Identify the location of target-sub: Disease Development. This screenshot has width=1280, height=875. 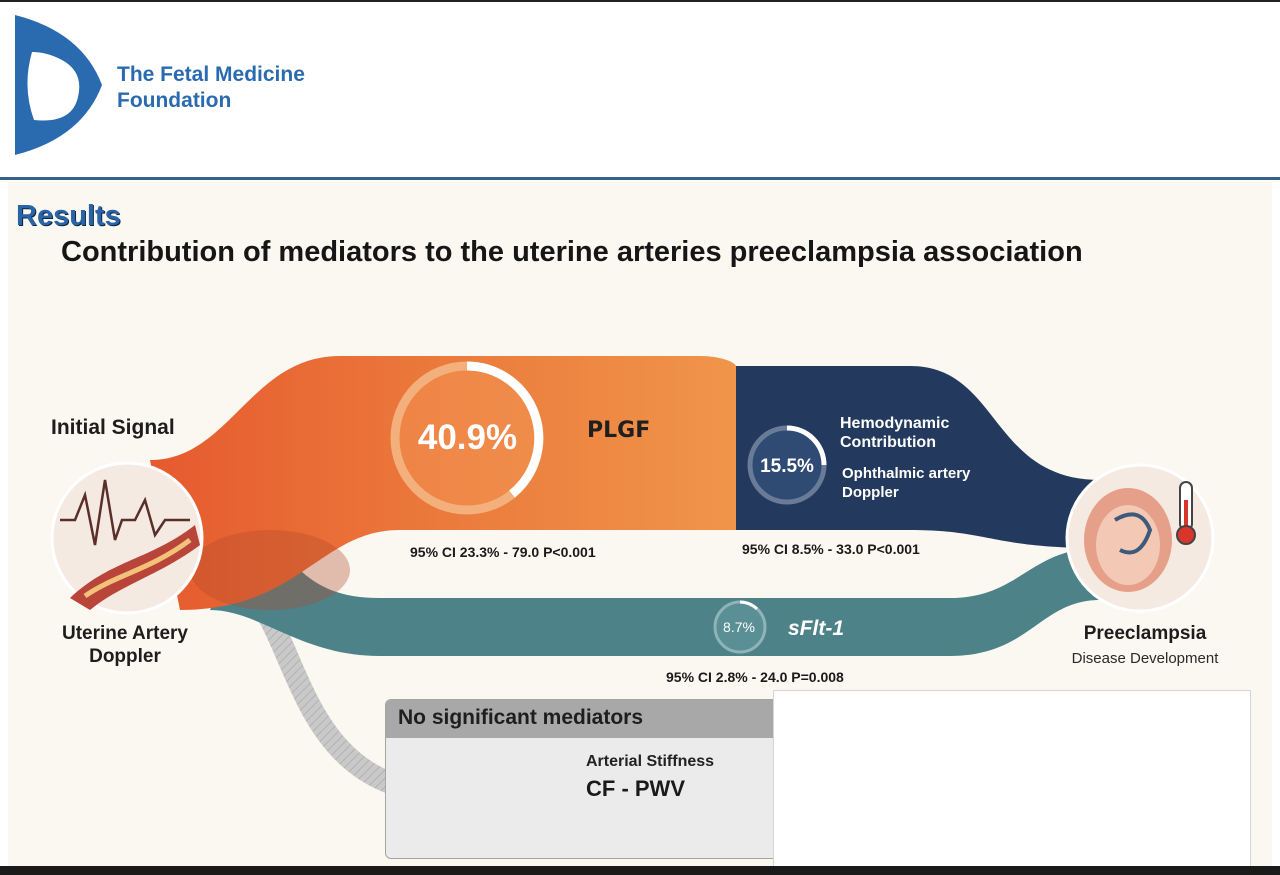
(1145, 658).